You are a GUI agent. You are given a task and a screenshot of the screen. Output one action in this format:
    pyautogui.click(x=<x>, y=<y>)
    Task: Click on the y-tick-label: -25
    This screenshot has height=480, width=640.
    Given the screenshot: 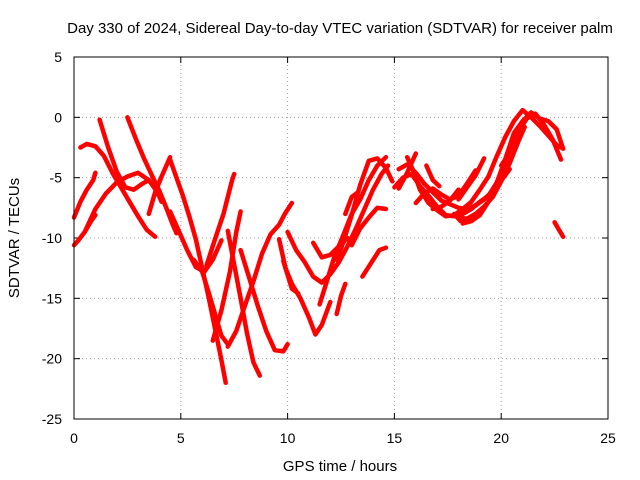 What is the action you would take?
    pyautogui.click(x=52, y=419)
    